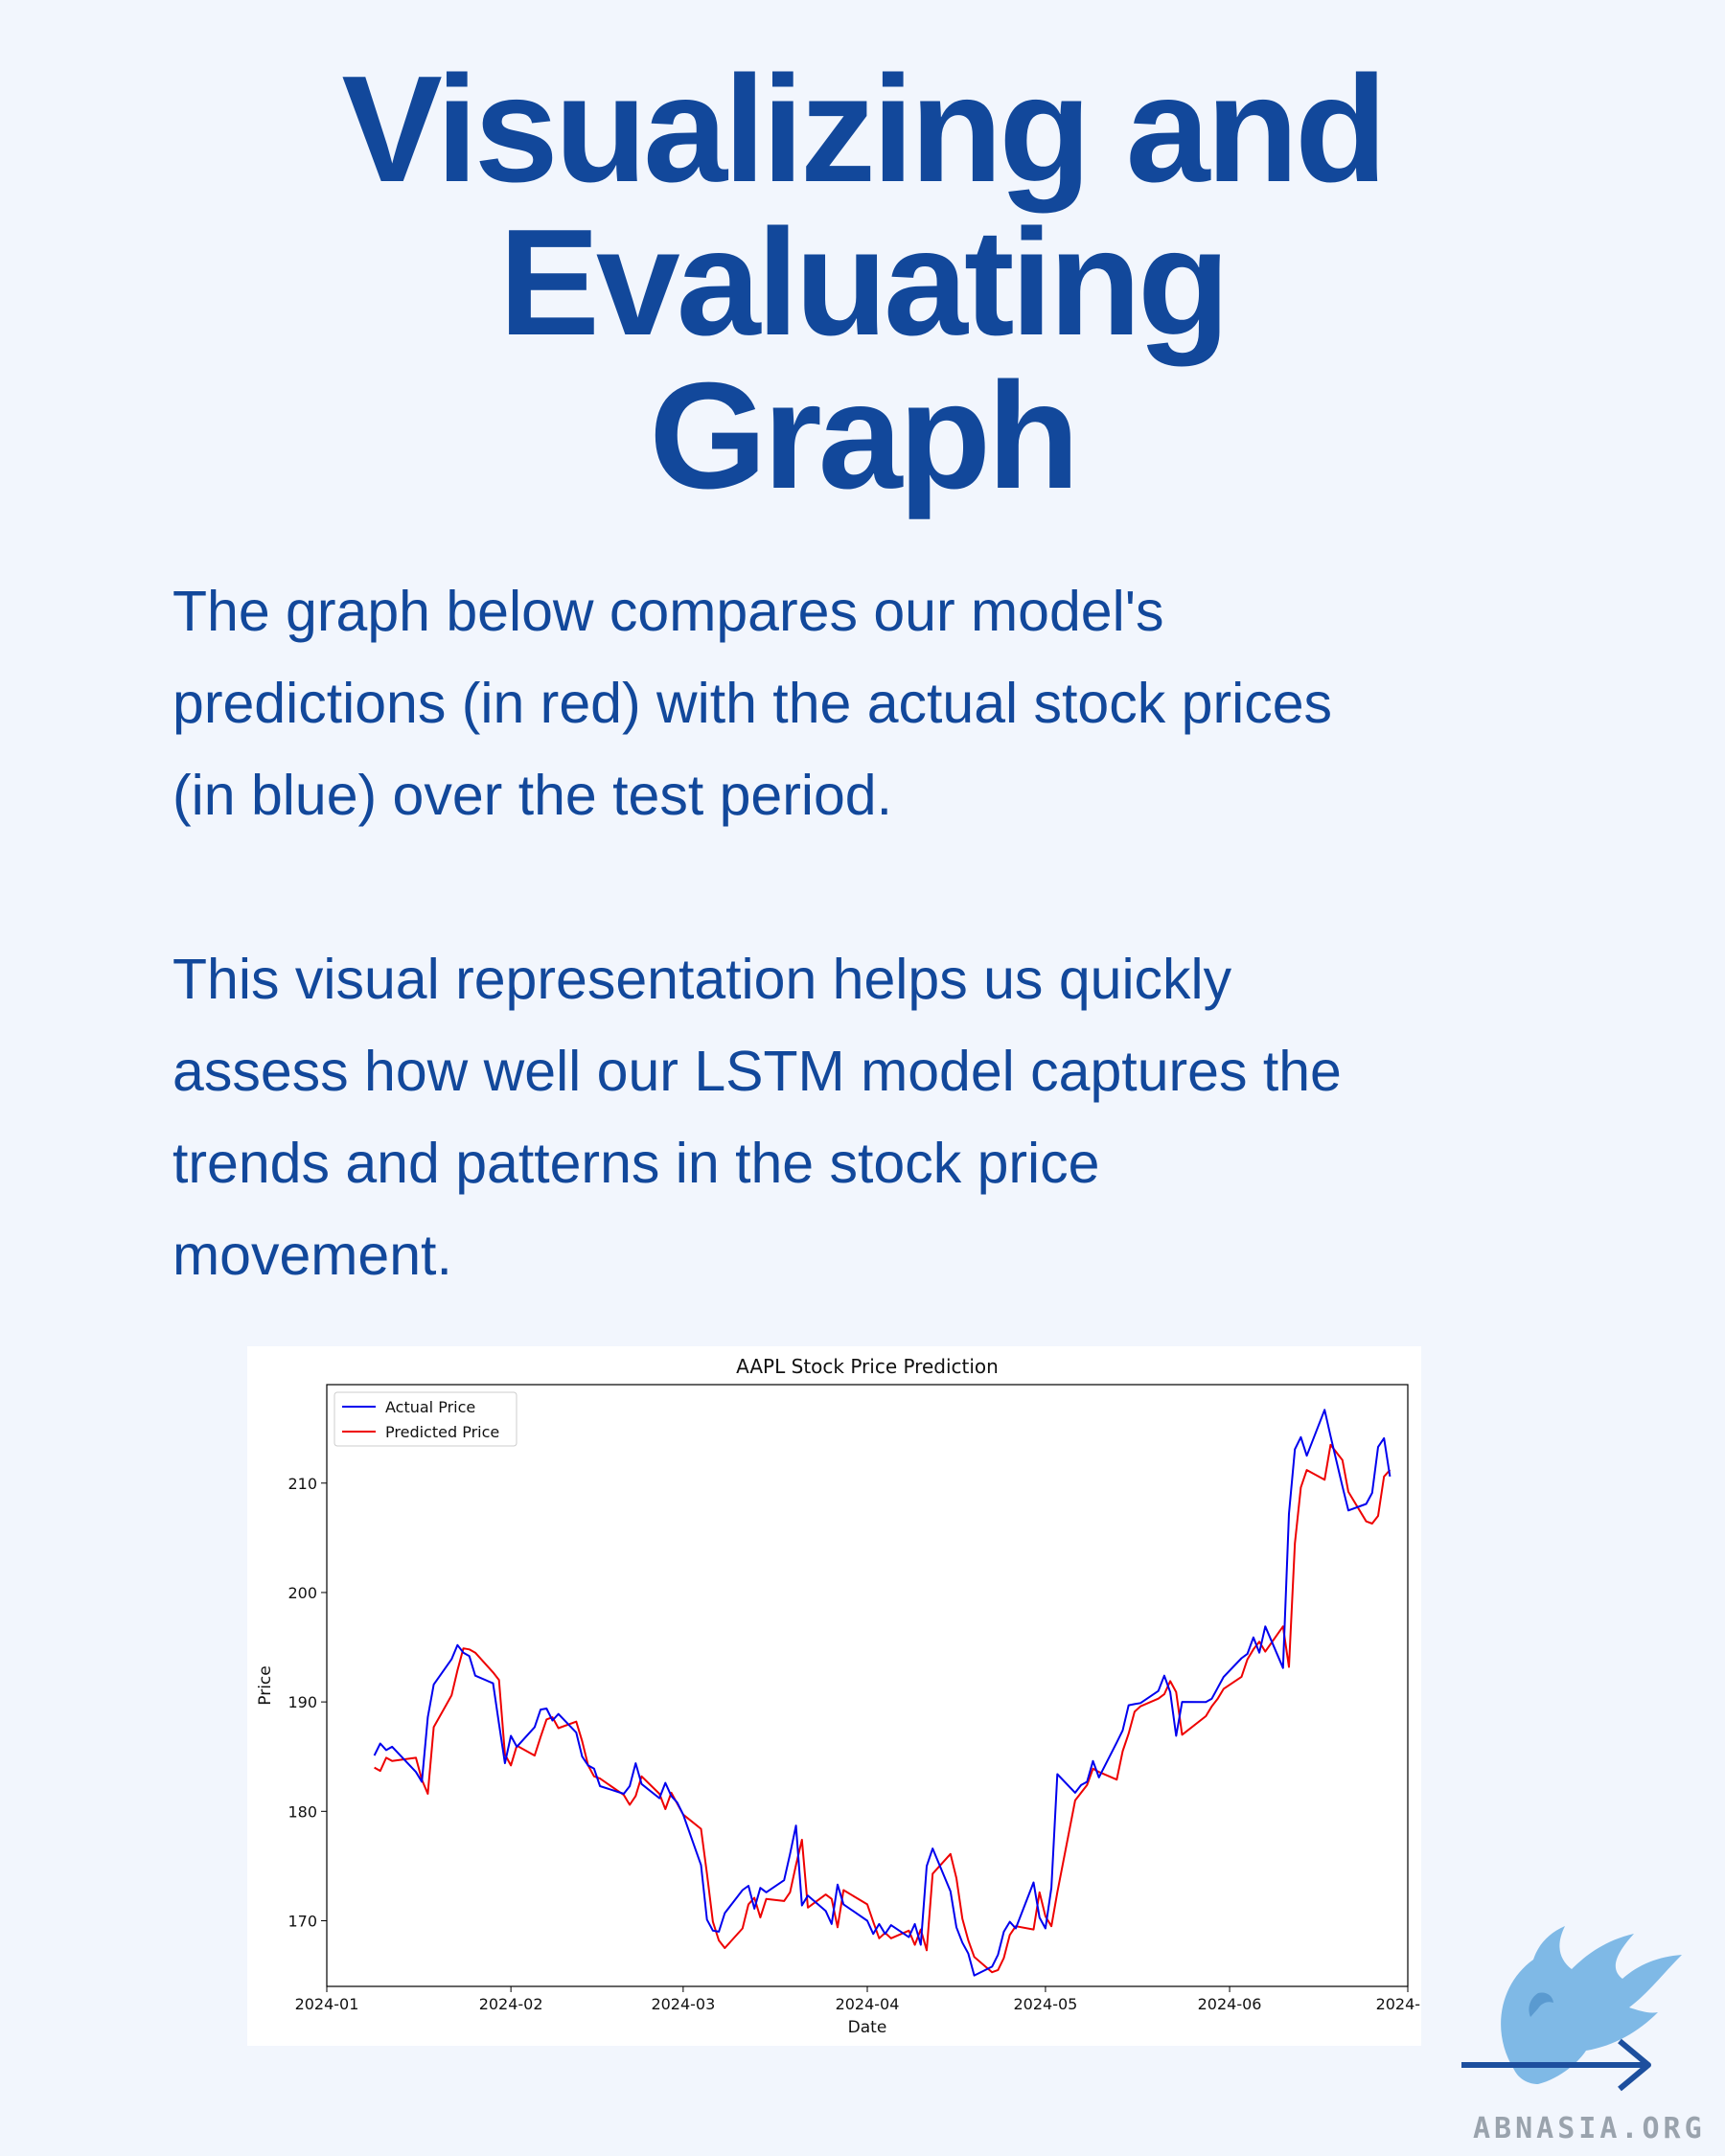 The image size is (1725, 2156). Describe the element at coordinates (1398, 2004) in the screenshot. I see `x-tick-label: 2024-07` at that location.